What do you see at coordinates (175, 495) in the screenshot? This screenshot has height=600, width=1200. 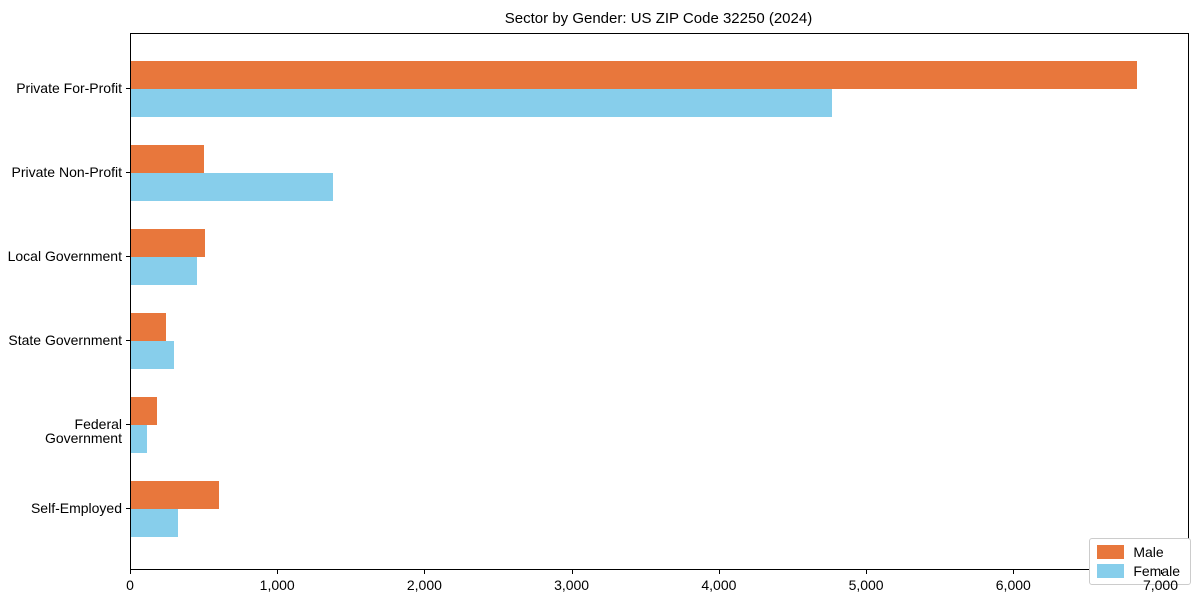 I see `bar-male-self-employed` at bounding box center [175, 495].